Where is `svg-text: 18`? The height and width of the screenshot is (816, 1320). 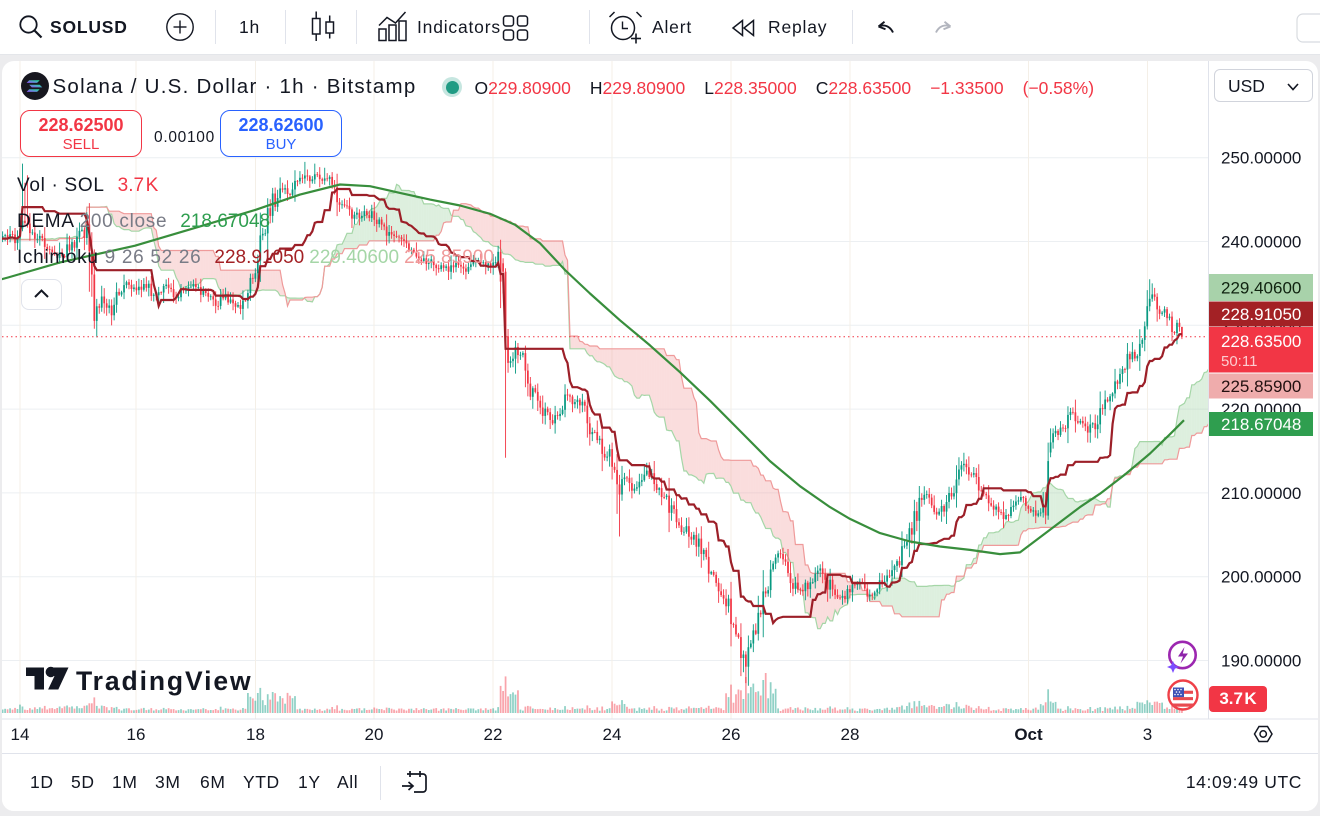 svg-text: 18 is located at coordinates (255, 734).